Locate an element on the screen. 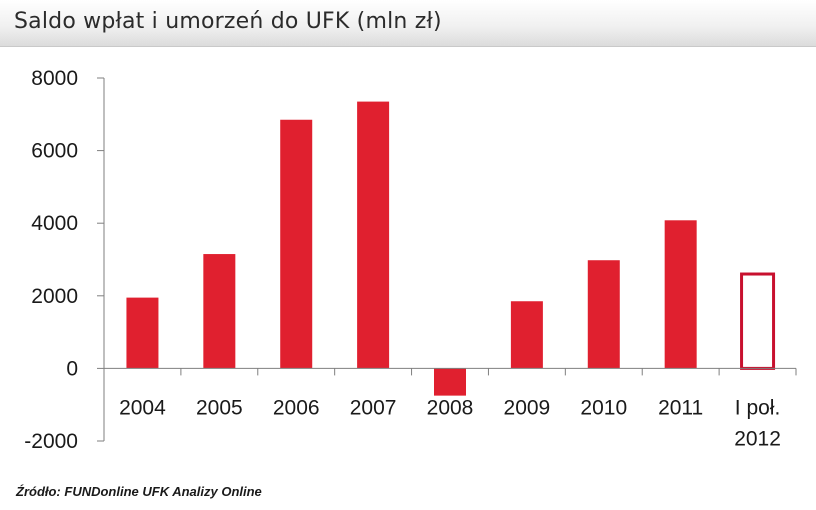  y-tick-label: 2000 is located at coordinates (54, 296).